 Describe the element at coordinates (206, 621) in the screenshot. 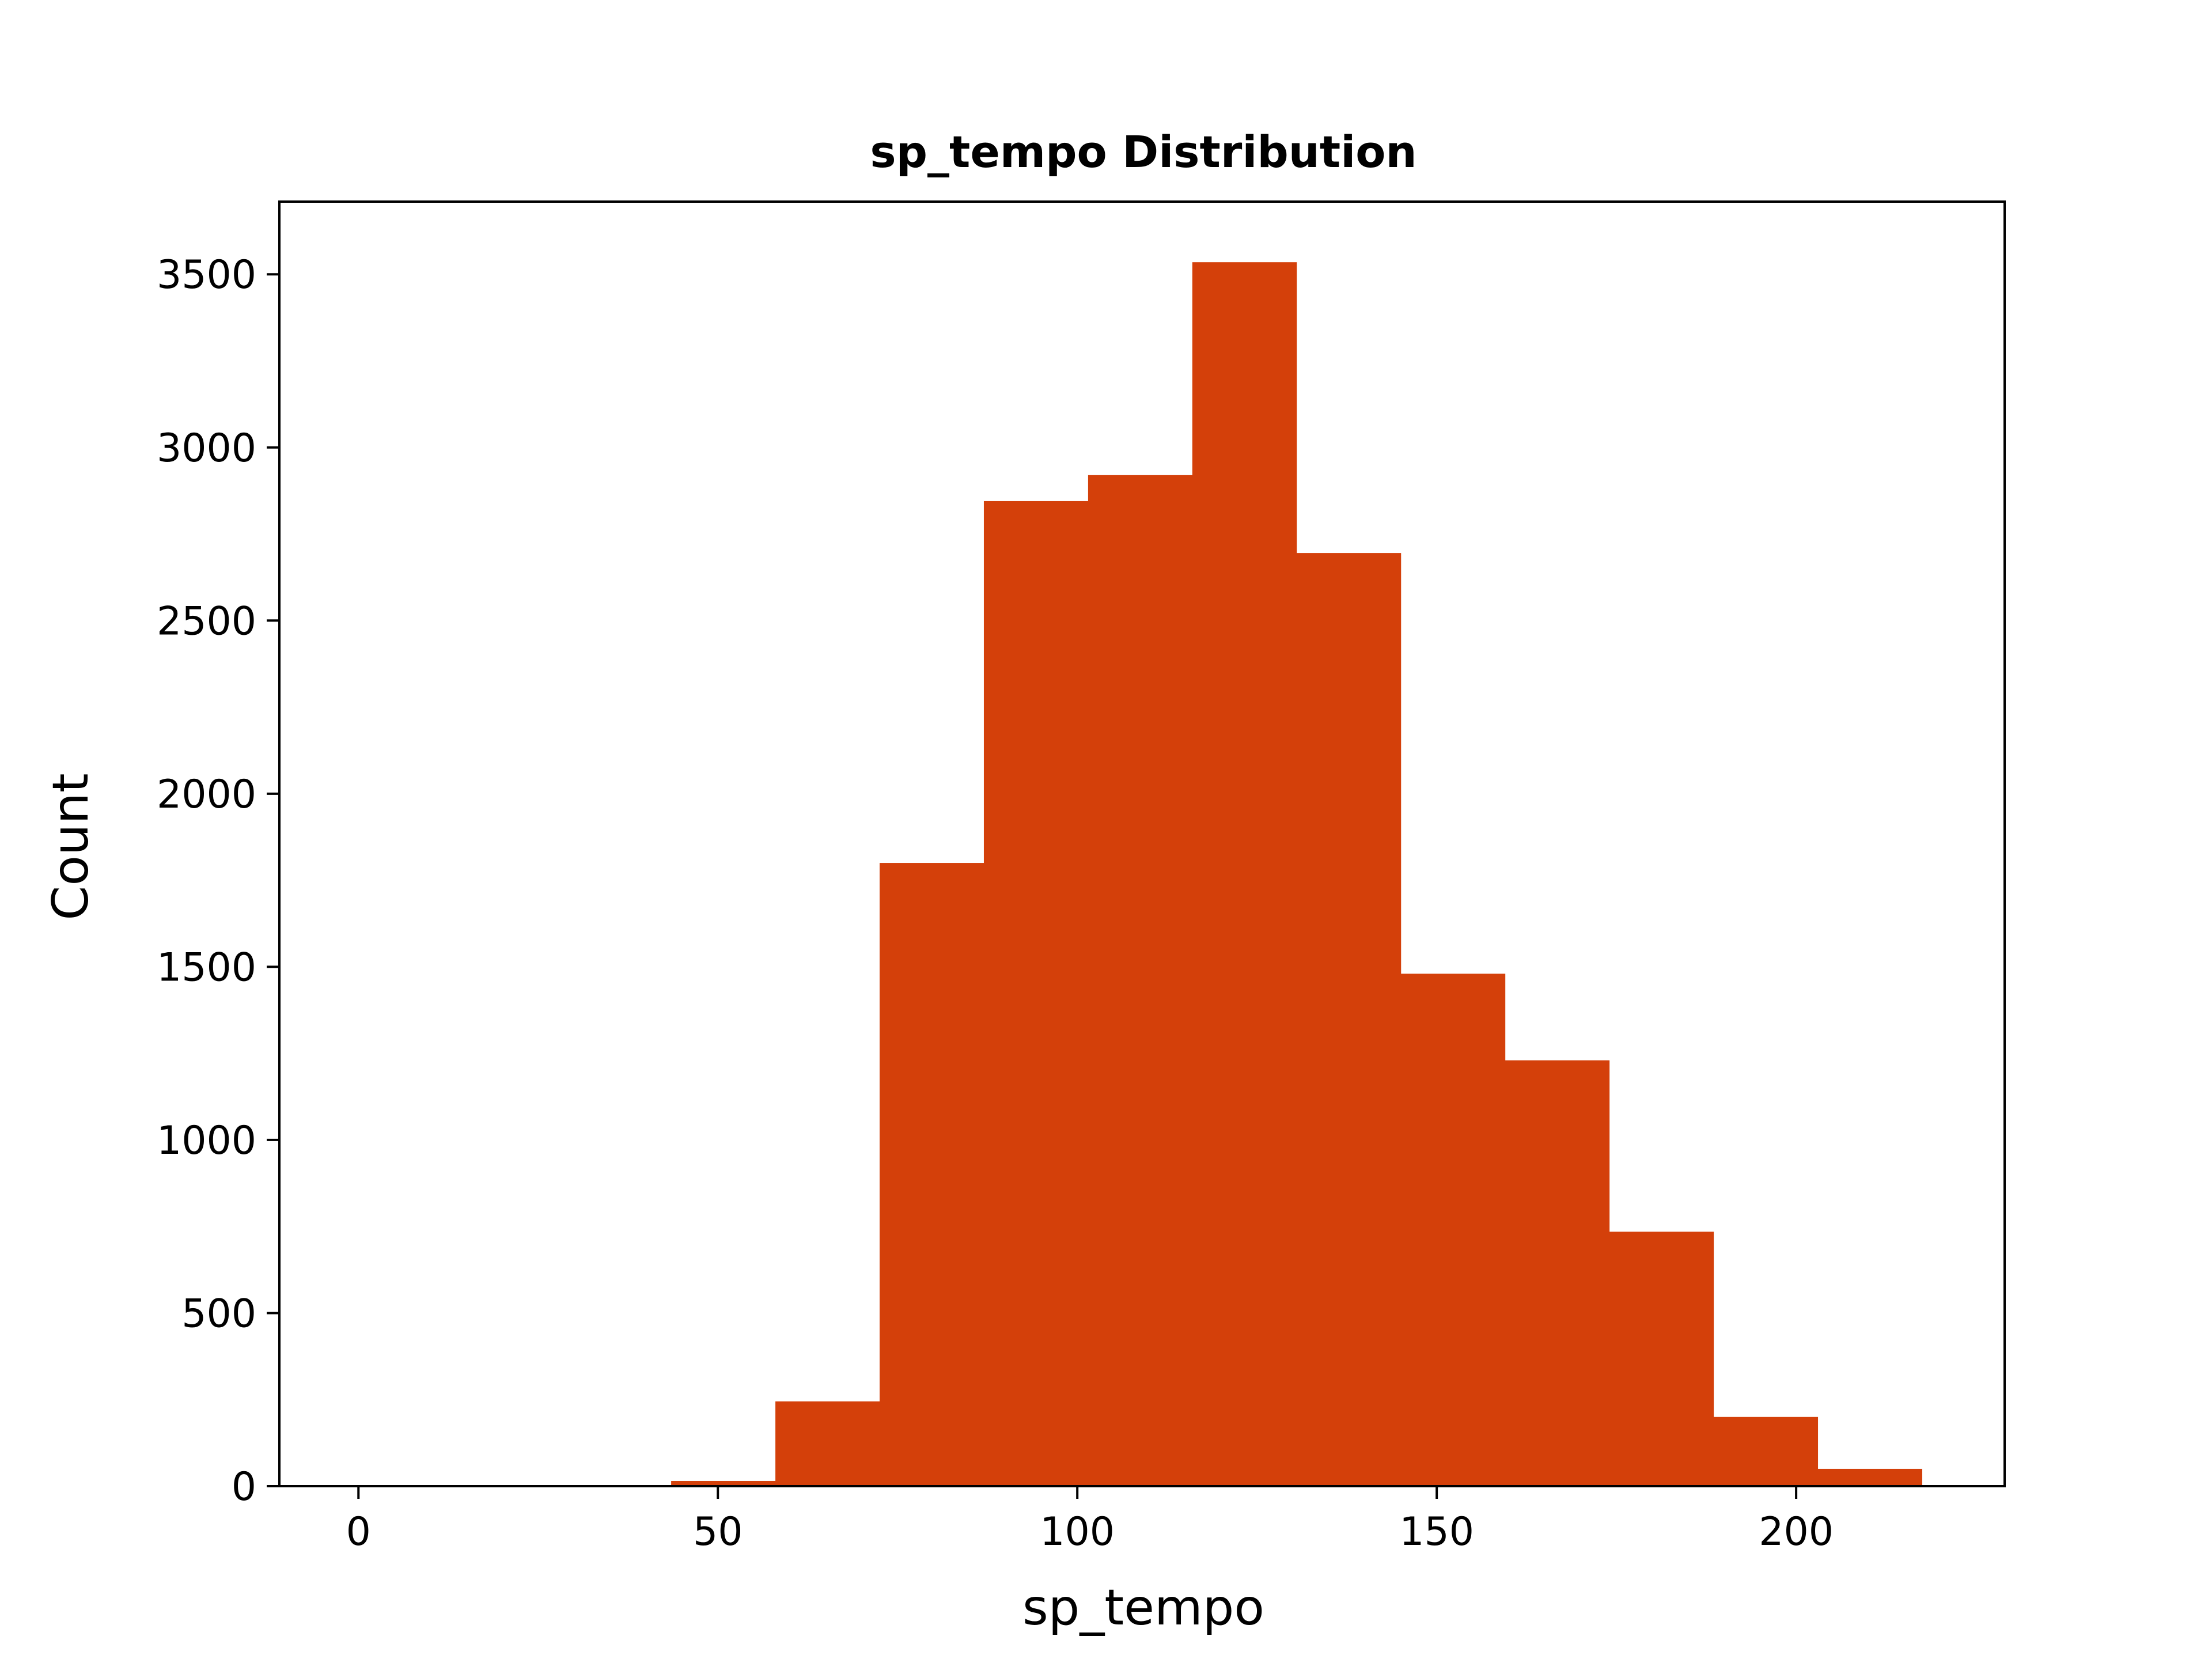

I see `y-tick-label: 2500` at that location.